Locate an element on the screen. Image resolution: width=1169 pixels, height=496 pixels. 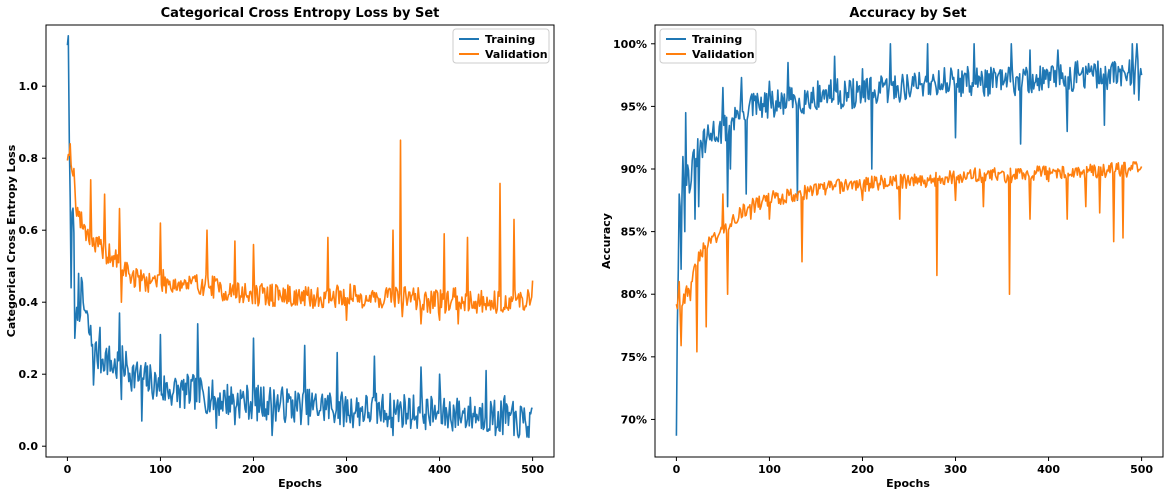
loss-chart-xlabel: Epochs is located at coordinates (300, 483).